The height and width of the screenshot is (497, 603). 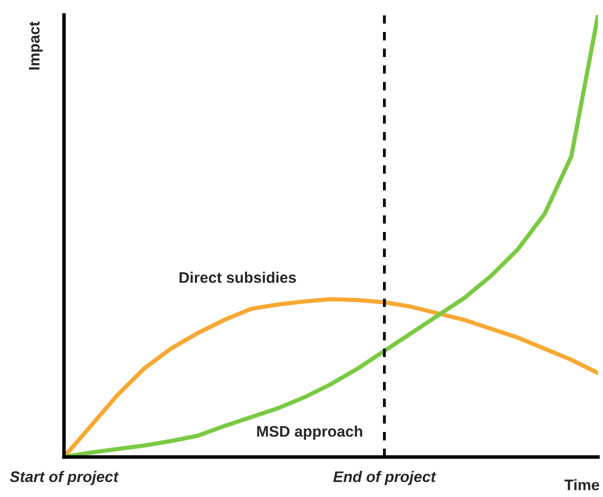 What do you see at coordinates (384, 478) in the screenshot?
I see `x-tick-label: End of project` at bounding box center [384, 478].